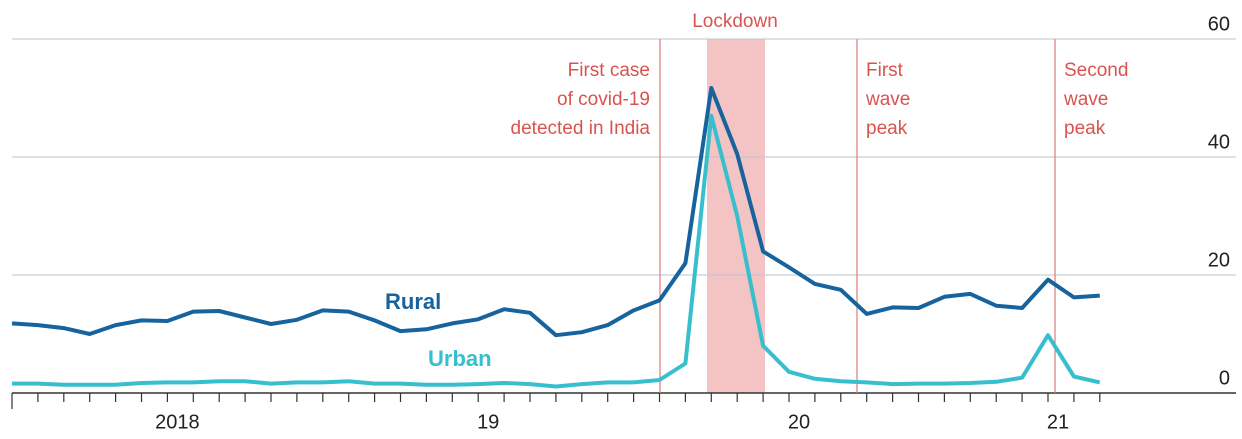 The width and height of the screenshot is (1242, 439). What do you see at coordinates (1219, 260) in the screenshot?
I see `y-tick-label: 20` at bounding box center [1219, 260].